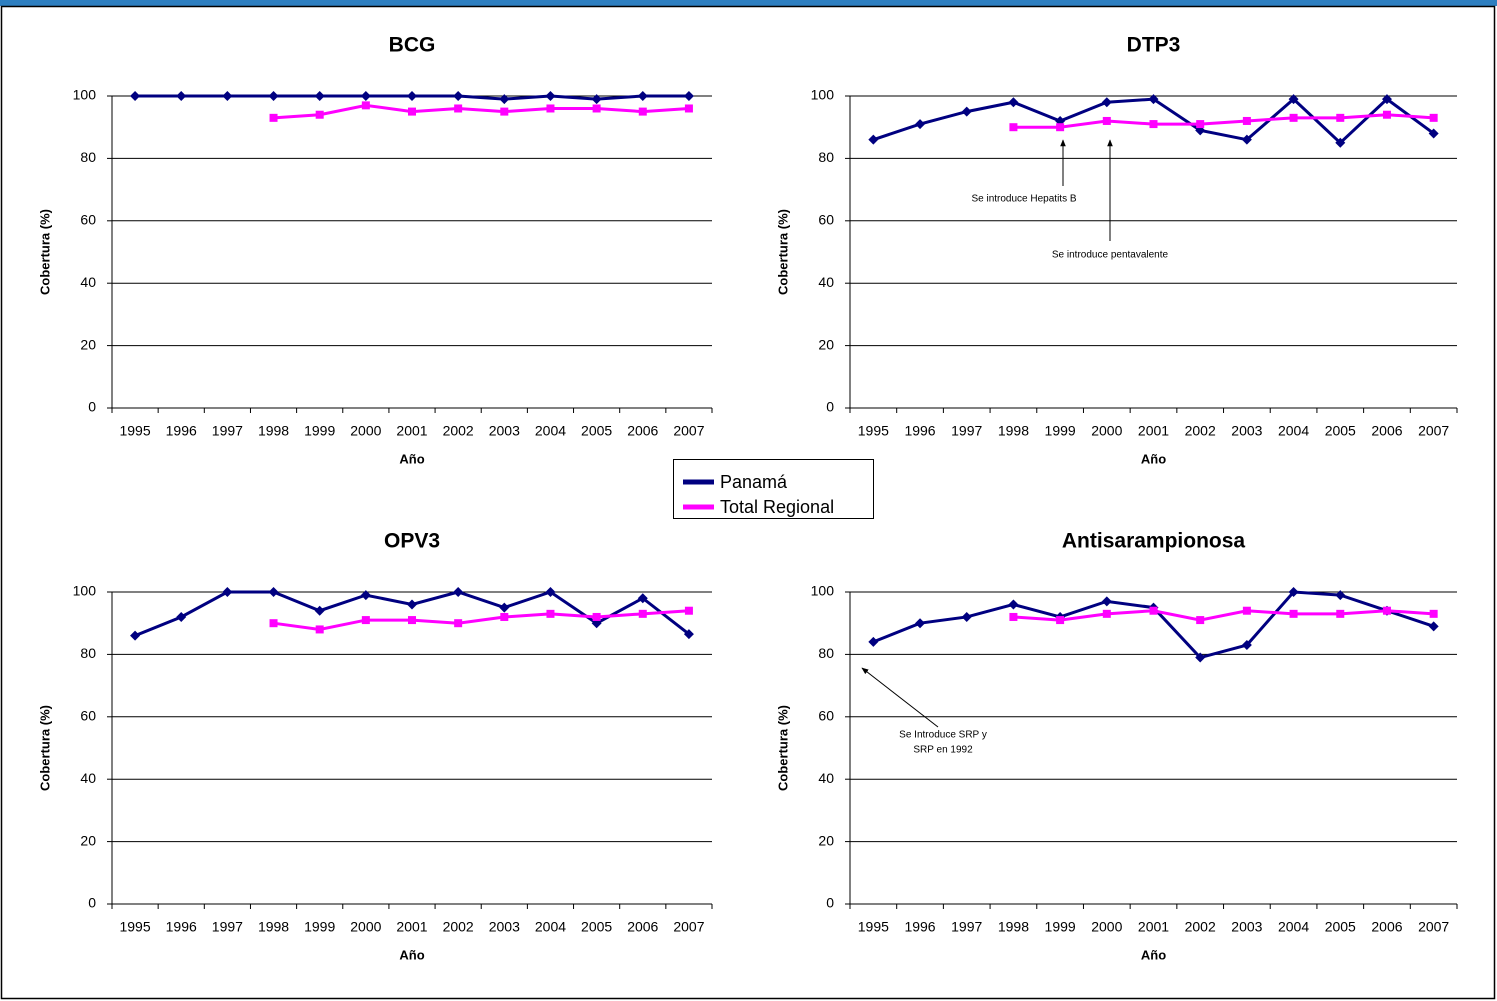 Image resolution: width=1497 pixels, height=1001 pixels. Describe the element at coordinates (504, 927) in the screenshot. I see `x-tick-label: 2003` at that location.